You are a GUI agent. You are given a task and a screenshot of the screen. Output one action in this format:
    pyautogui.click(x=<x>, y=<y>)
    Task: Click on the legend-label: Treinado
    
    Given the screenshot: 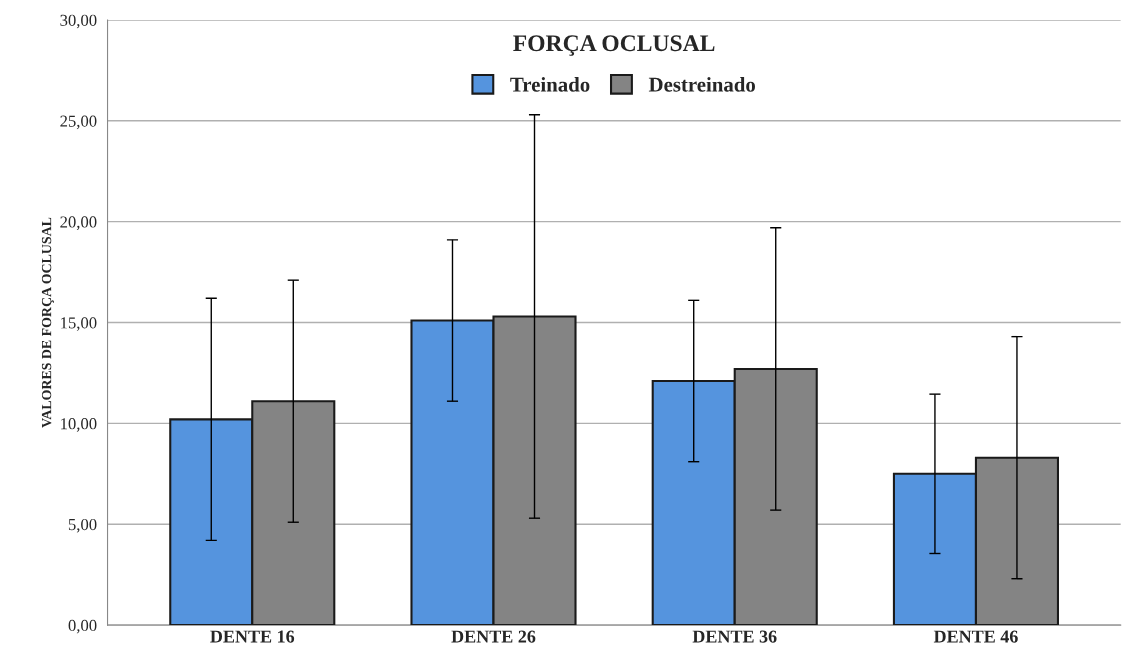 What is the action you would take?
    pyautogui.click(x=550, y=84)
    